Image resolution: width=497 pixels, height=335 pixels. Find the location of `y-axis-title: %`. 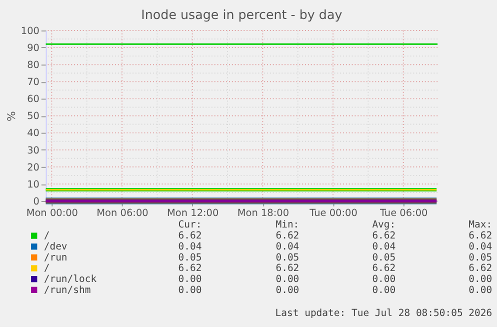

y-axis-title: % is located at coordinates (11, 116).